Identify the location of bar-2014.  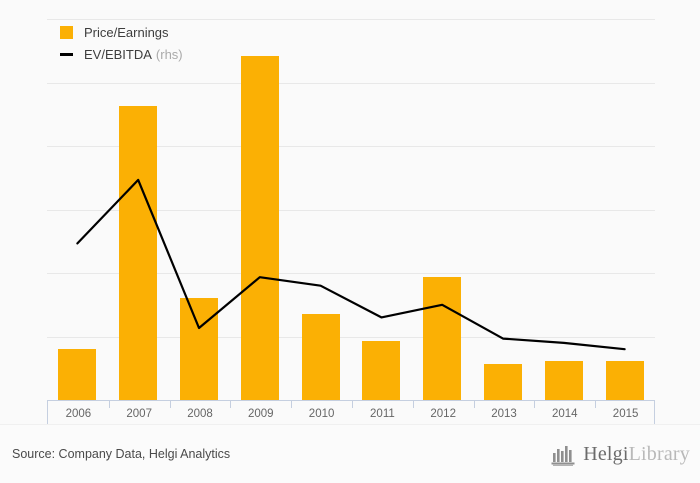
(563, 380).